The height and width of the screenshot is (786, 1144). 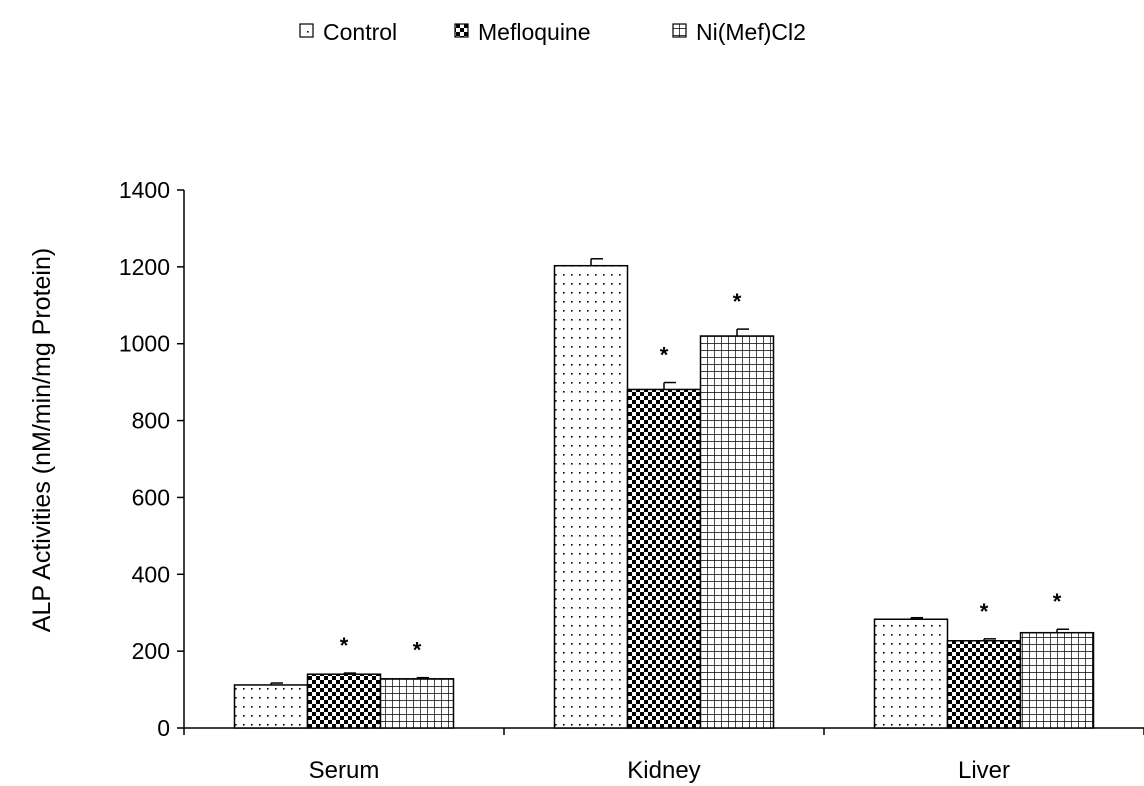 I want to click on x-category-label: Liver, so click(x=984, y=770).